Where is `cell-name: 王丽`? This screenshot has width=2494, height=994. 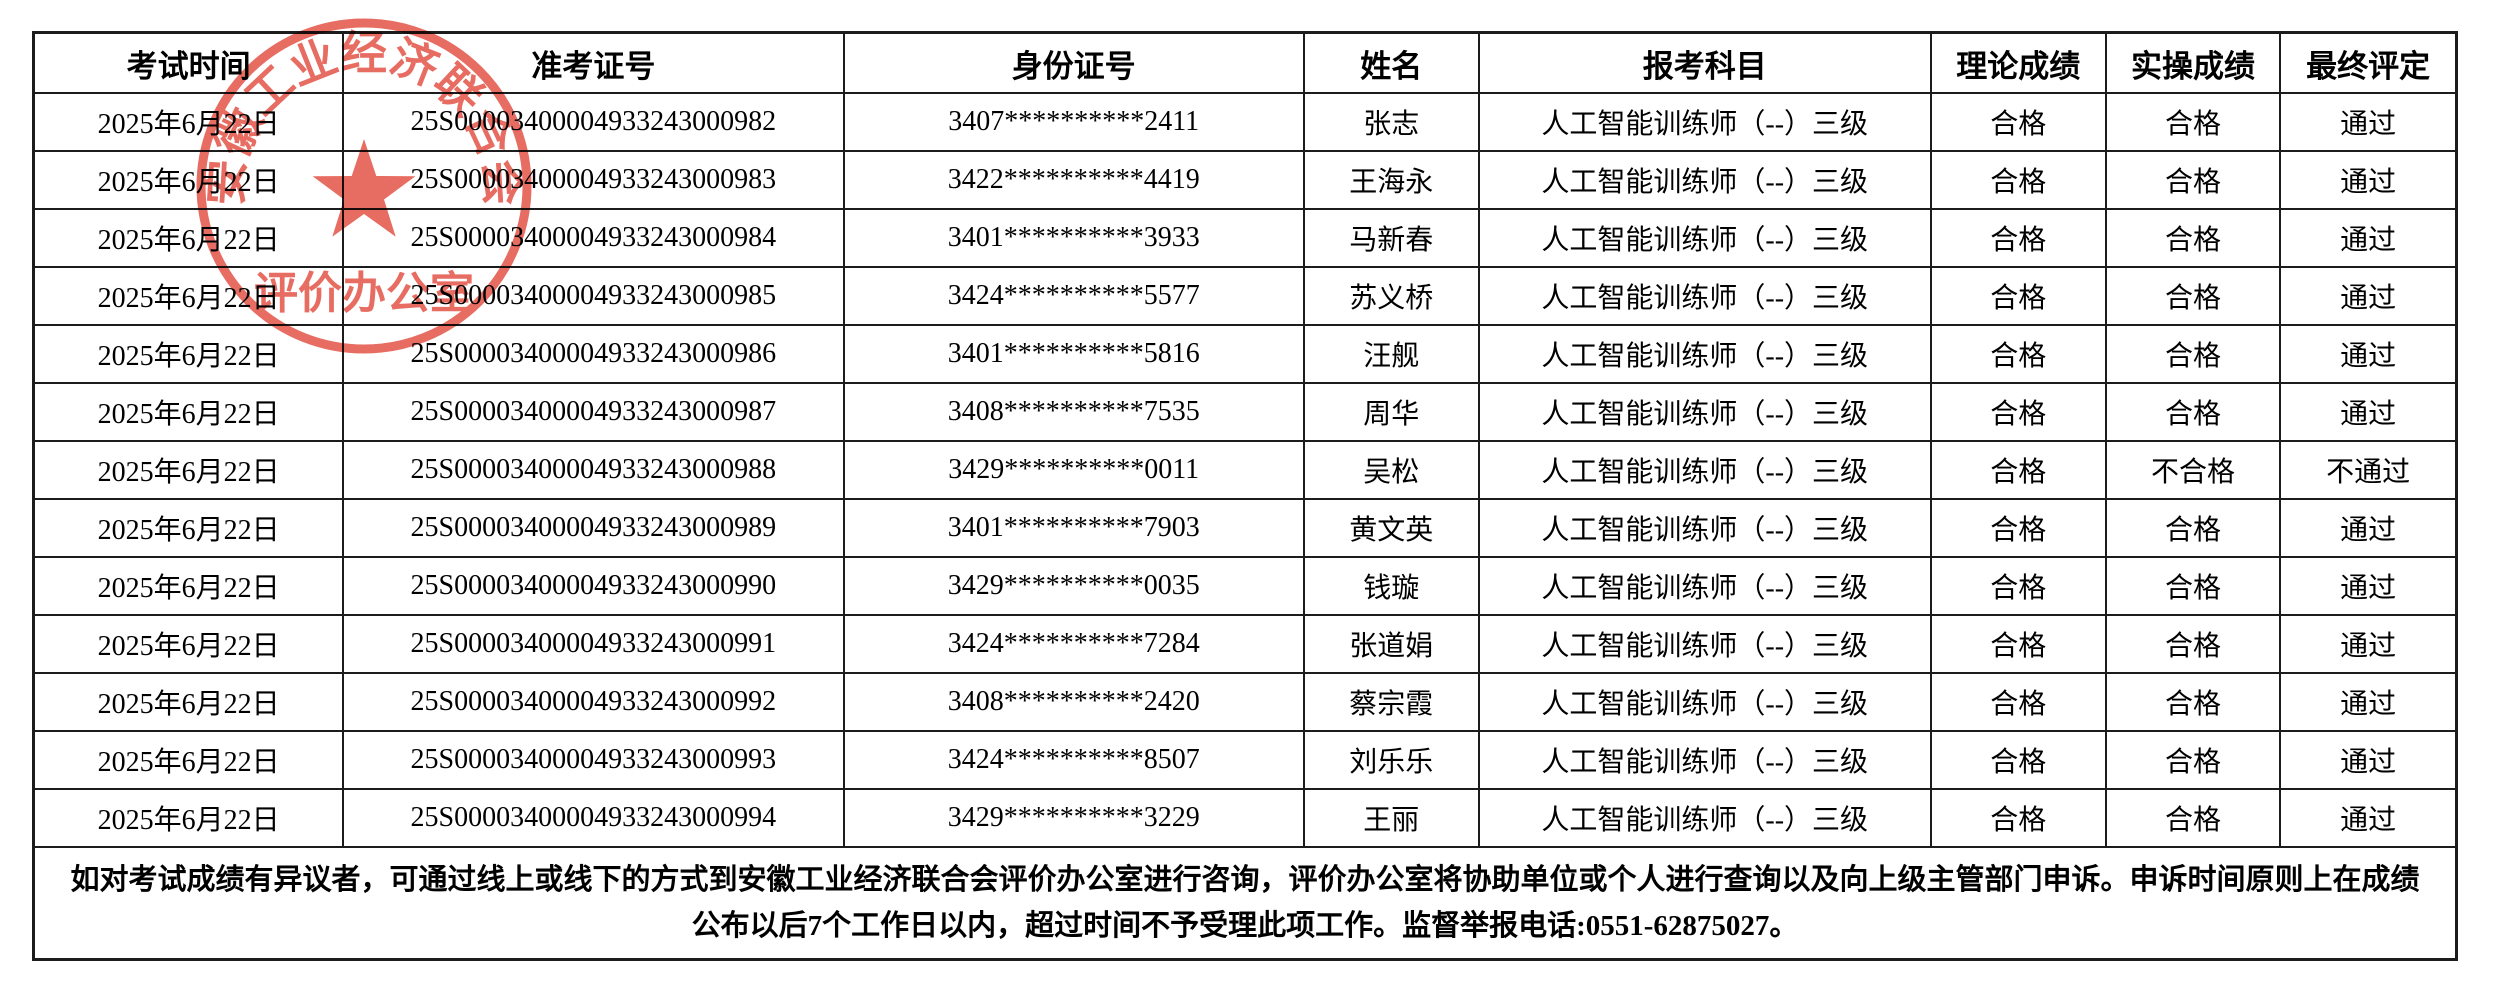 cell-name: 王丽 is located at coordinates (1391, 818).